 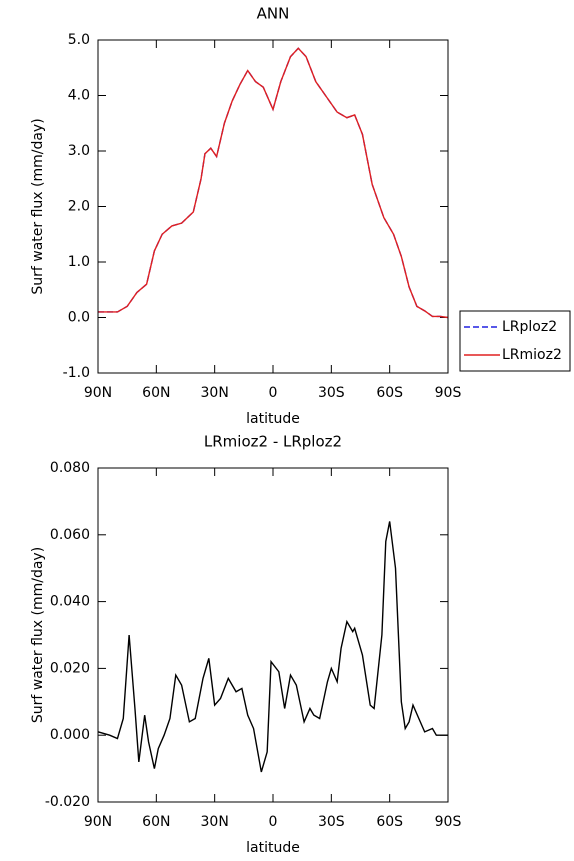 I want to click on chart-title: LRmioz2 - LRploz2, so click(x=273, y=442).